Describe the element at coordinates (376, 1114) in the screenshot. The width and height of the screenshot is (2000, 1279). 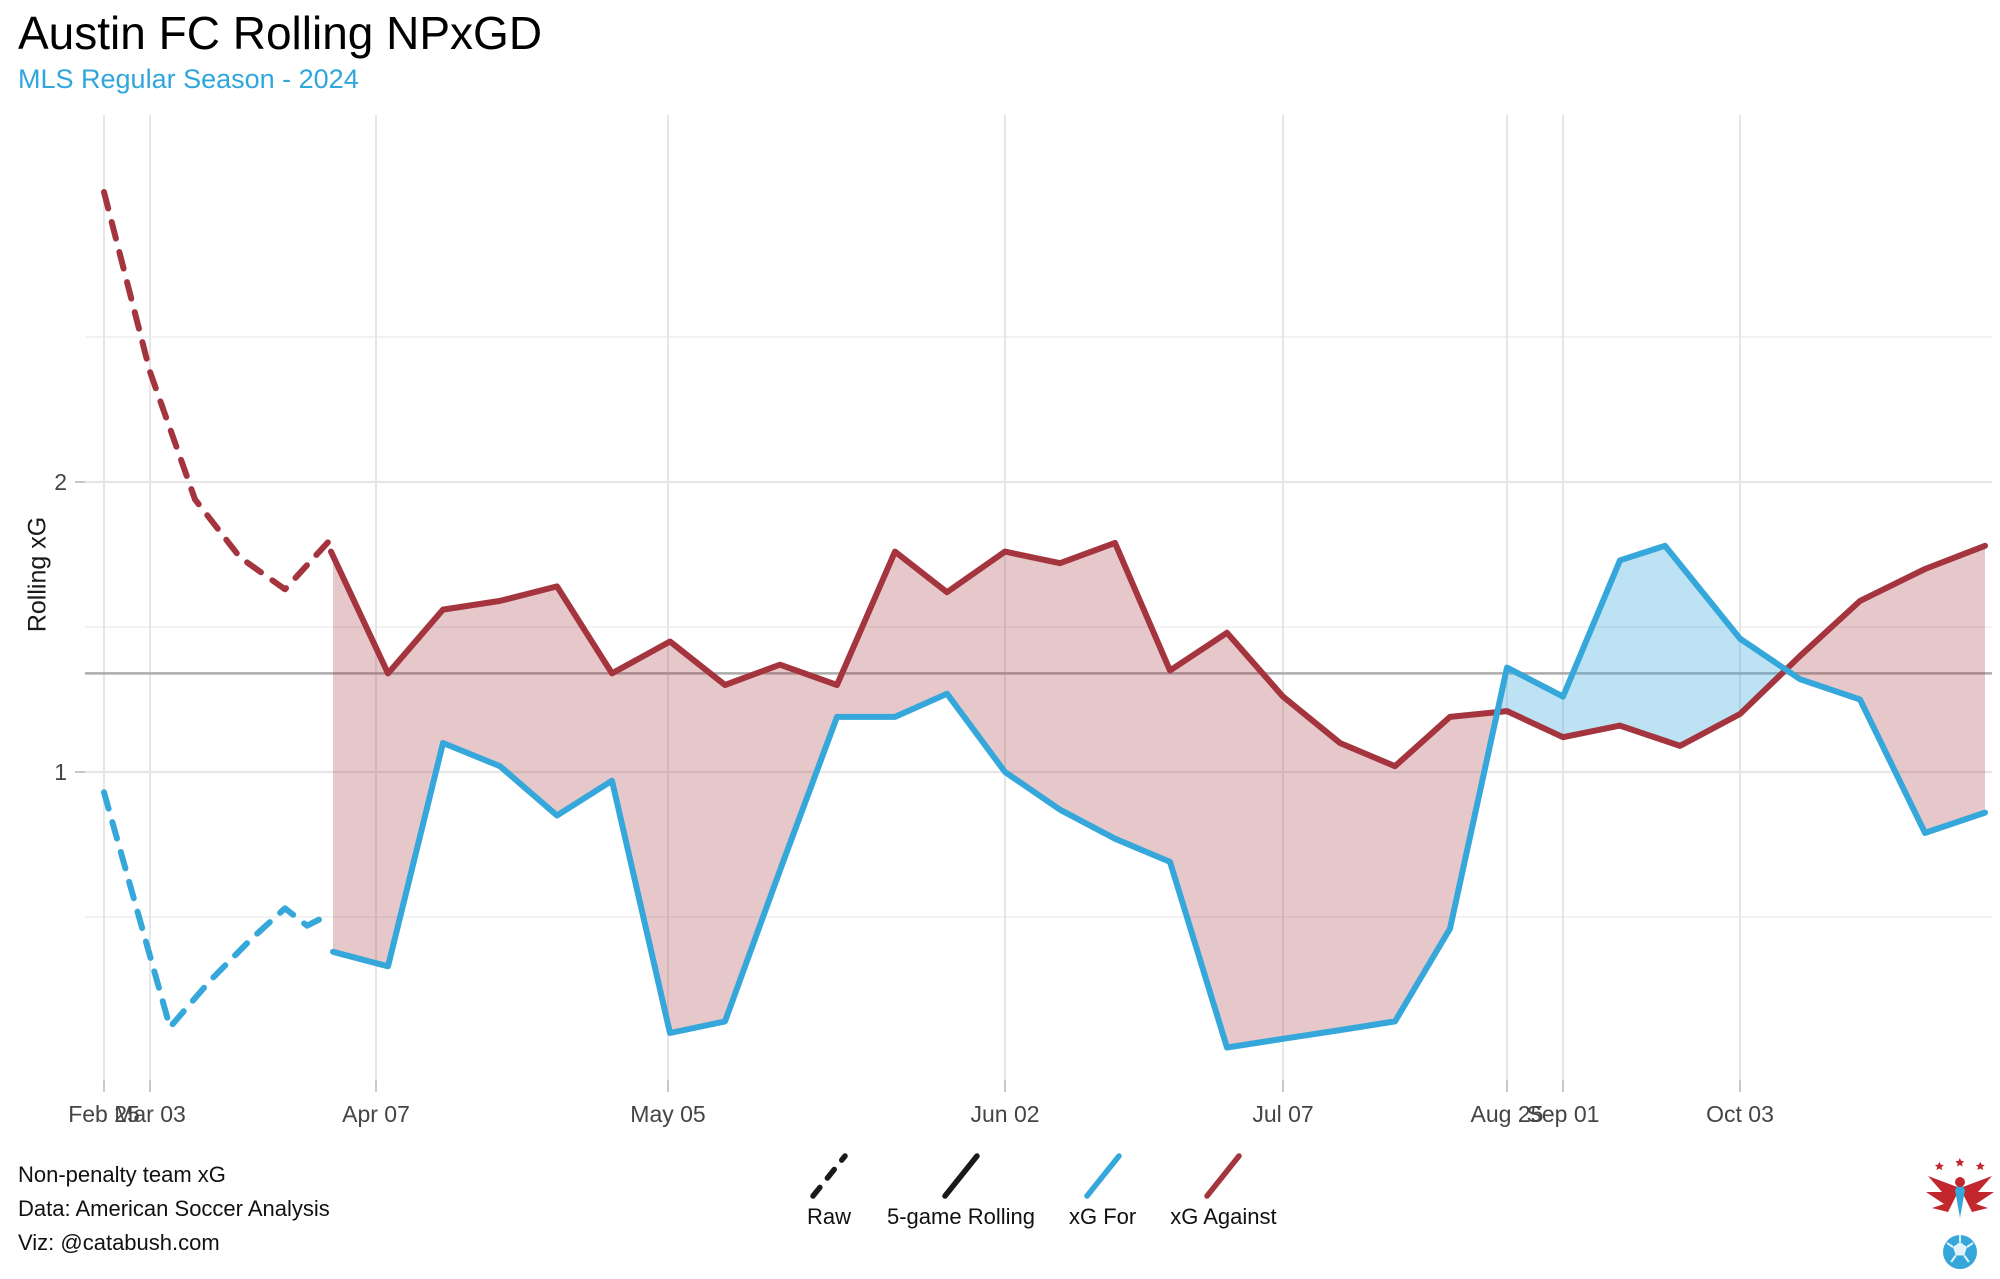
I see `x-tick-label: Apr 07` at that location.